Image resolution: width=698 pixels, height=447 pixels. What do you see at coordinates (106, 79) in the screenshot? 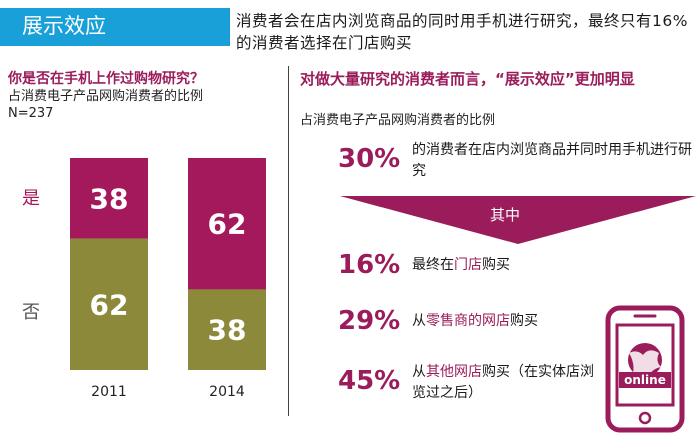
I see `left-question: 你是否在手机上作过购物研究？` at bounding box center [106, 79].